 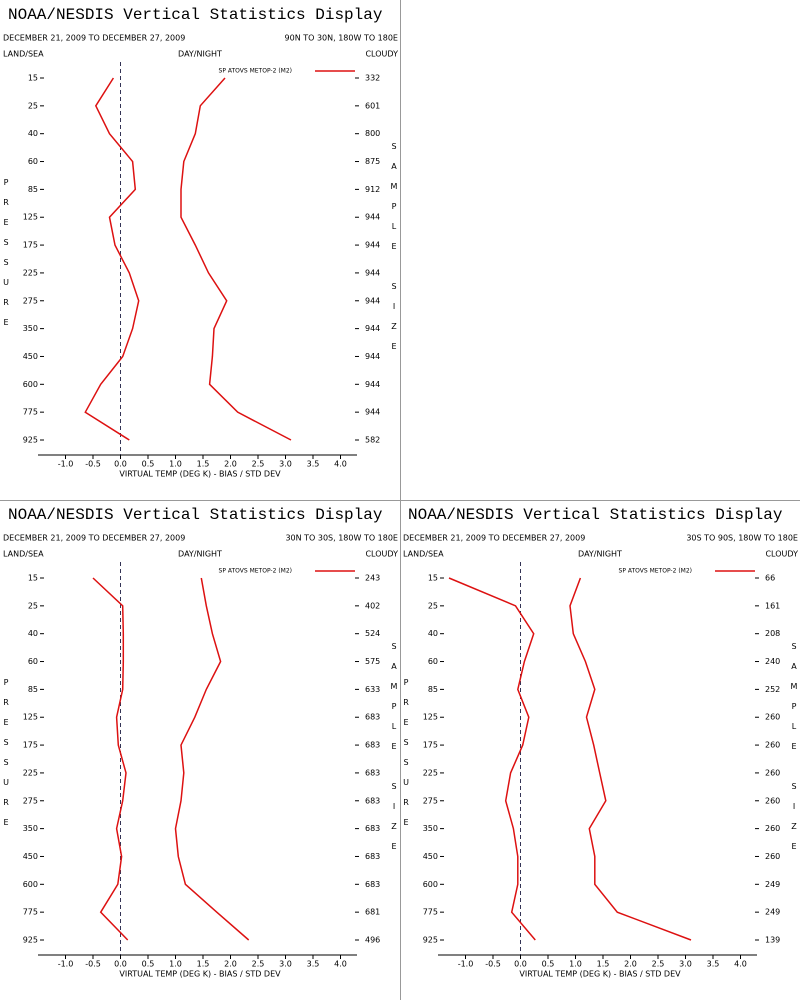 I want to click on sample-size: 912, so click(x=372, y=189).